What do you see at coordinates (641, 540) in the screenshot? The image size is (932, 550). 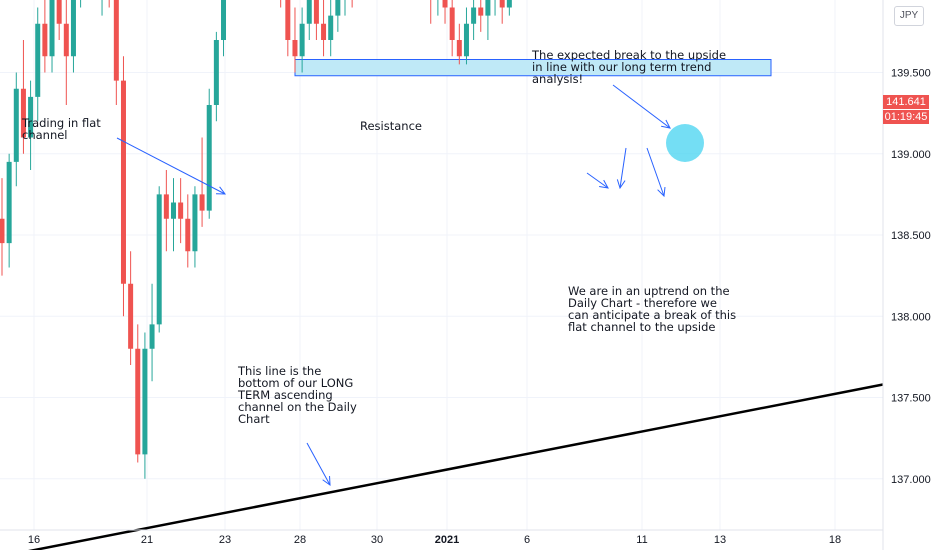 I see `time-tick-label: 11` at bounding box center [641, 540].